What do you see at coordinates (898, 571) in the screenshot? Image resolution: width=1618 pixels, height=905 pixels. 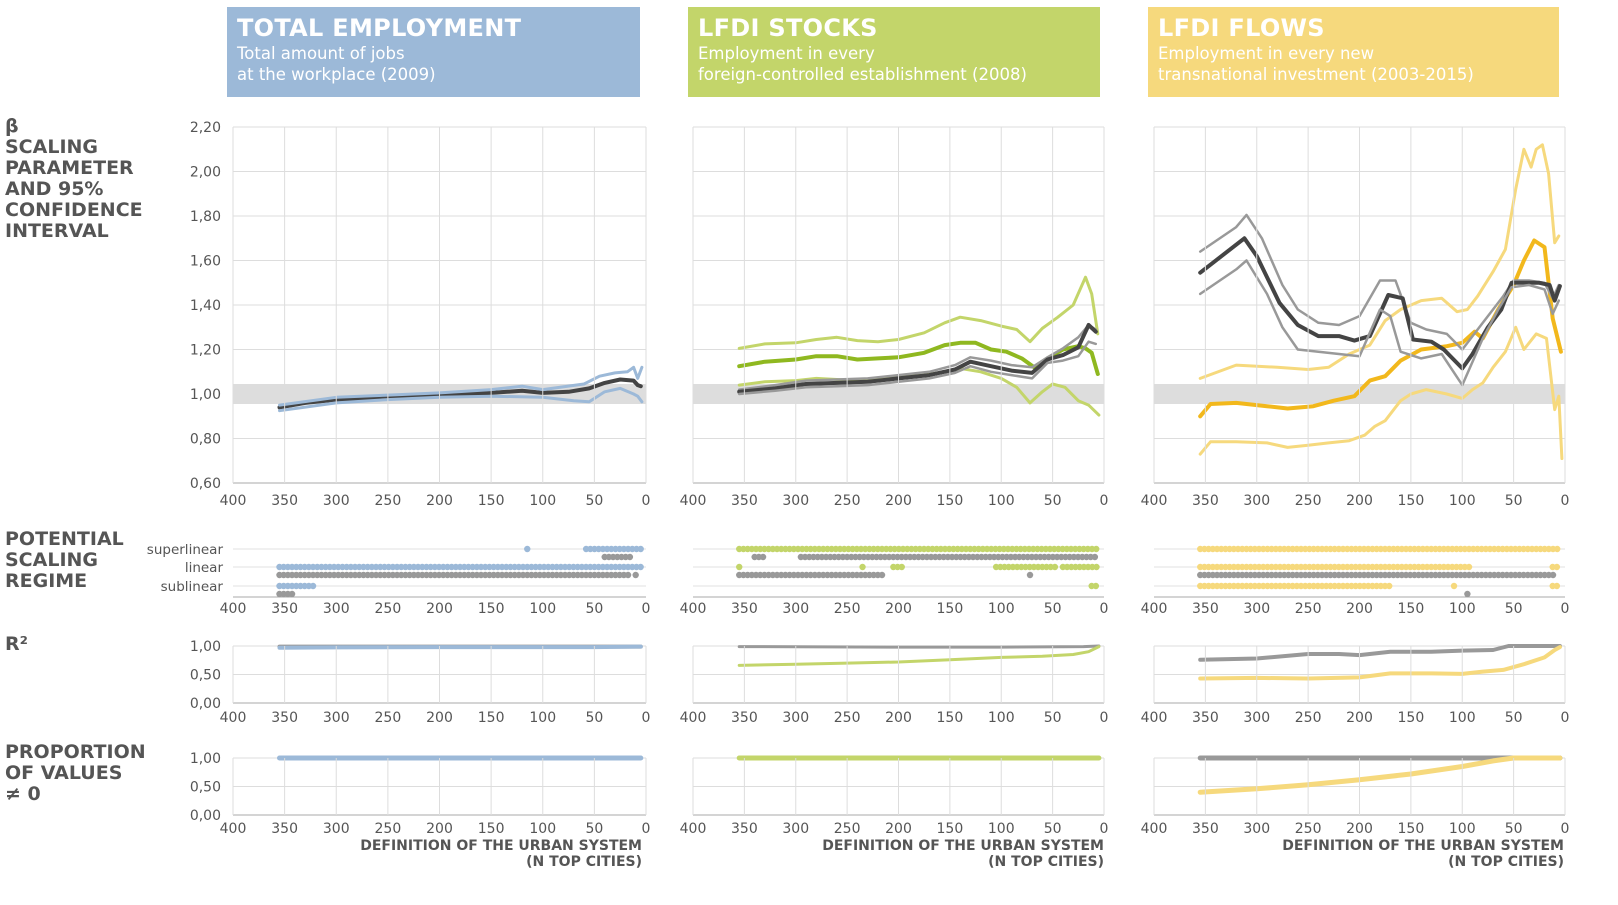 I see `regime-panel-stocks` at bounding box center [898, 571].